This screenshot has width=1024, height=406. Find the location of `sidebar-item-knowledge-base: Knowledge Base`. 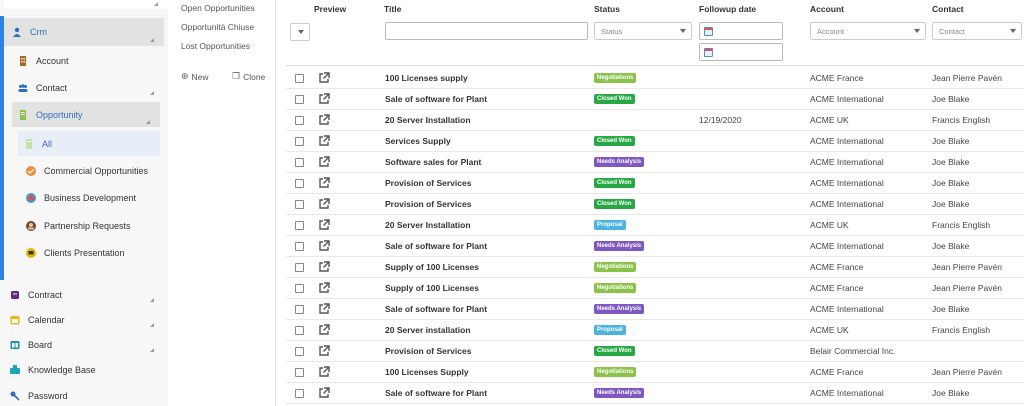

sidebar-item-knowledge-base: Knowledge Base is located at coordinates (84, 370).